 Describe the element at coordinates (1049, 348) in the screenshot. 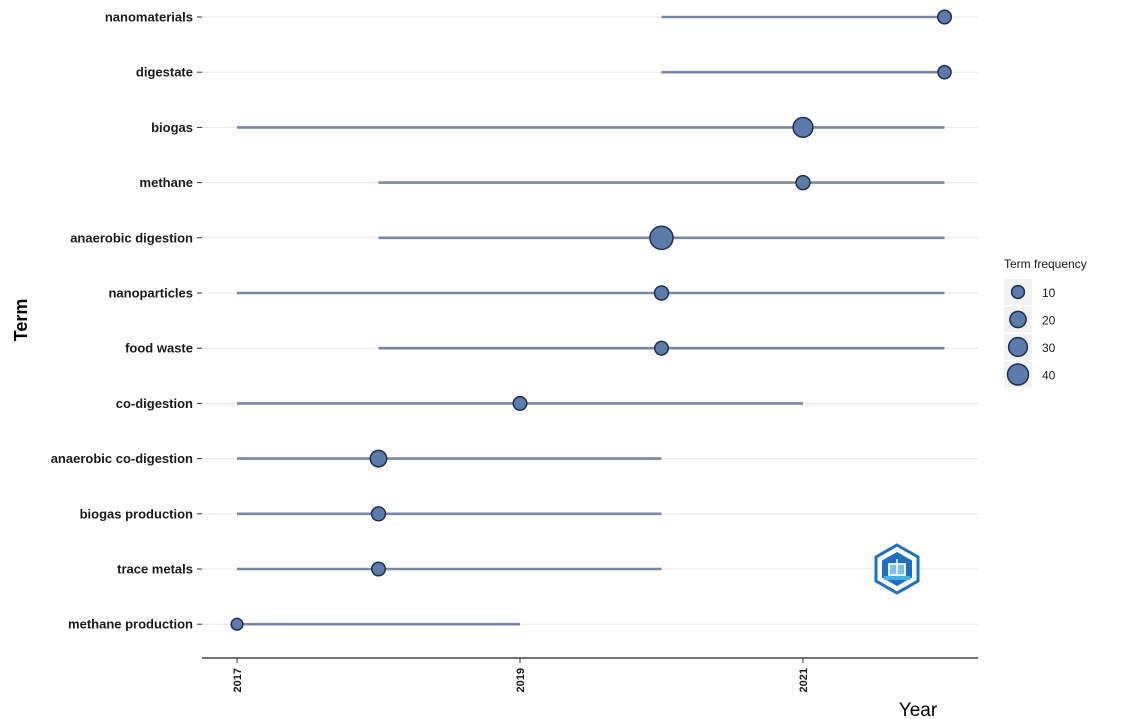

I see `legend-label: 30` at that location.